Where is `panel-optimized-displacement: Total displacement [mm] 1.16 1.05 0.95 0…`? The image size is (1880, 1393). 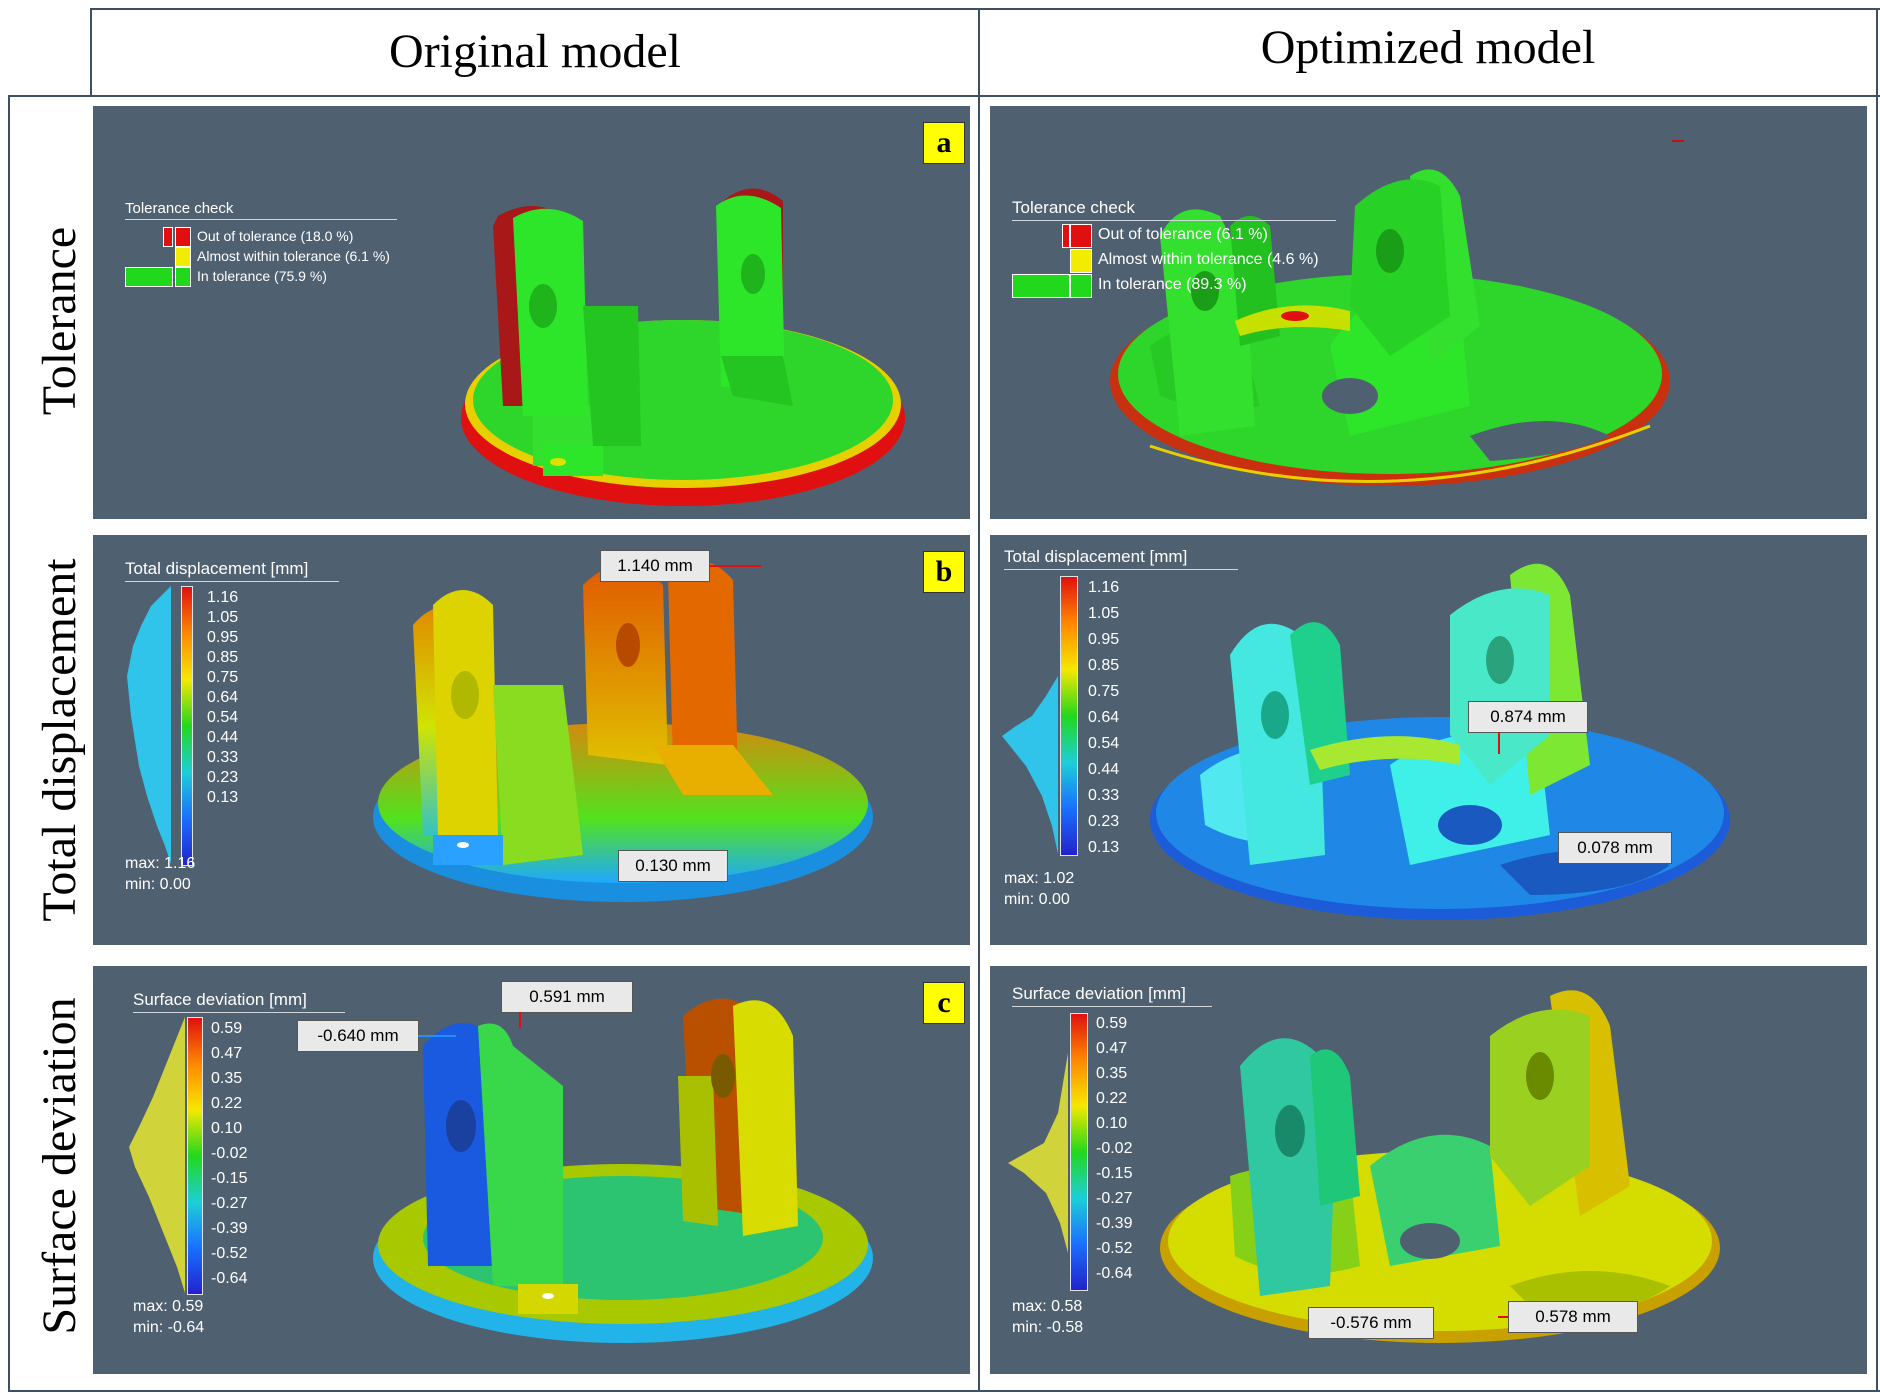
panel-optimized-displacement: Total displacement [mm] 1.16 1.05 0.95 0… is located at coordinates (1428, 740).